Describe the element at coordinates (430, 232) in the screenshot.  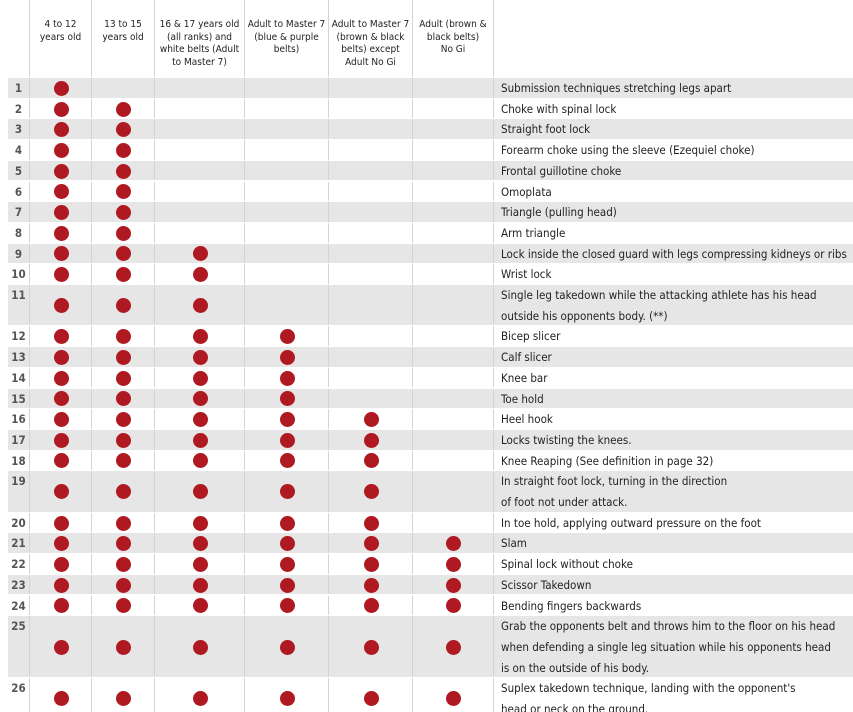
I see `table-row: 8 Arm triangle` at that location.